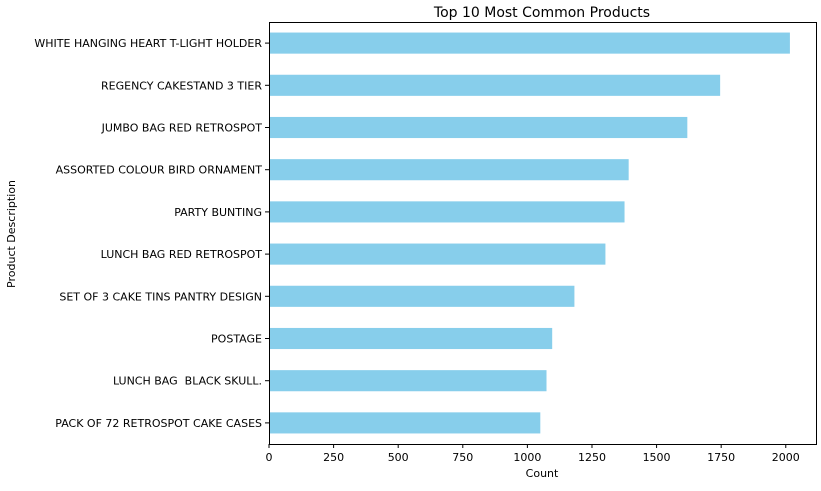 The width and height of the screenshot is (821, 491). What do you see at coordinates (160, 296) in the screenshot?
I see `y-tick-label: SET OF 3 CAKE TINS PANTRY DESIGN` at bounding box center [160, 296].